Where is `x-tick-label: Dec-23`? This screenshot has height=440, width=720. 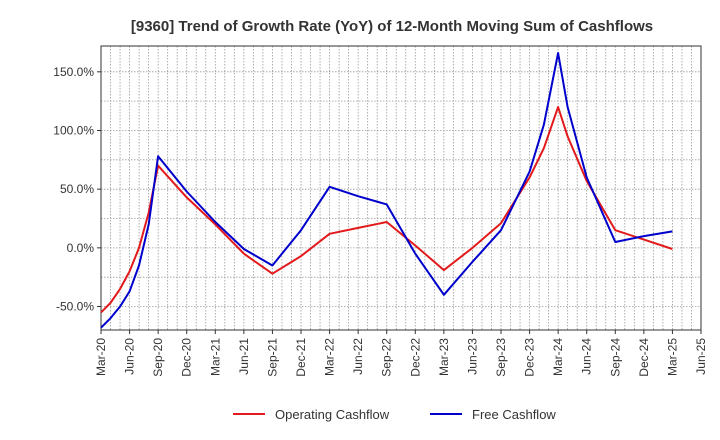
x-tick-label: Dec-23 is located at coordinates (530, 357).